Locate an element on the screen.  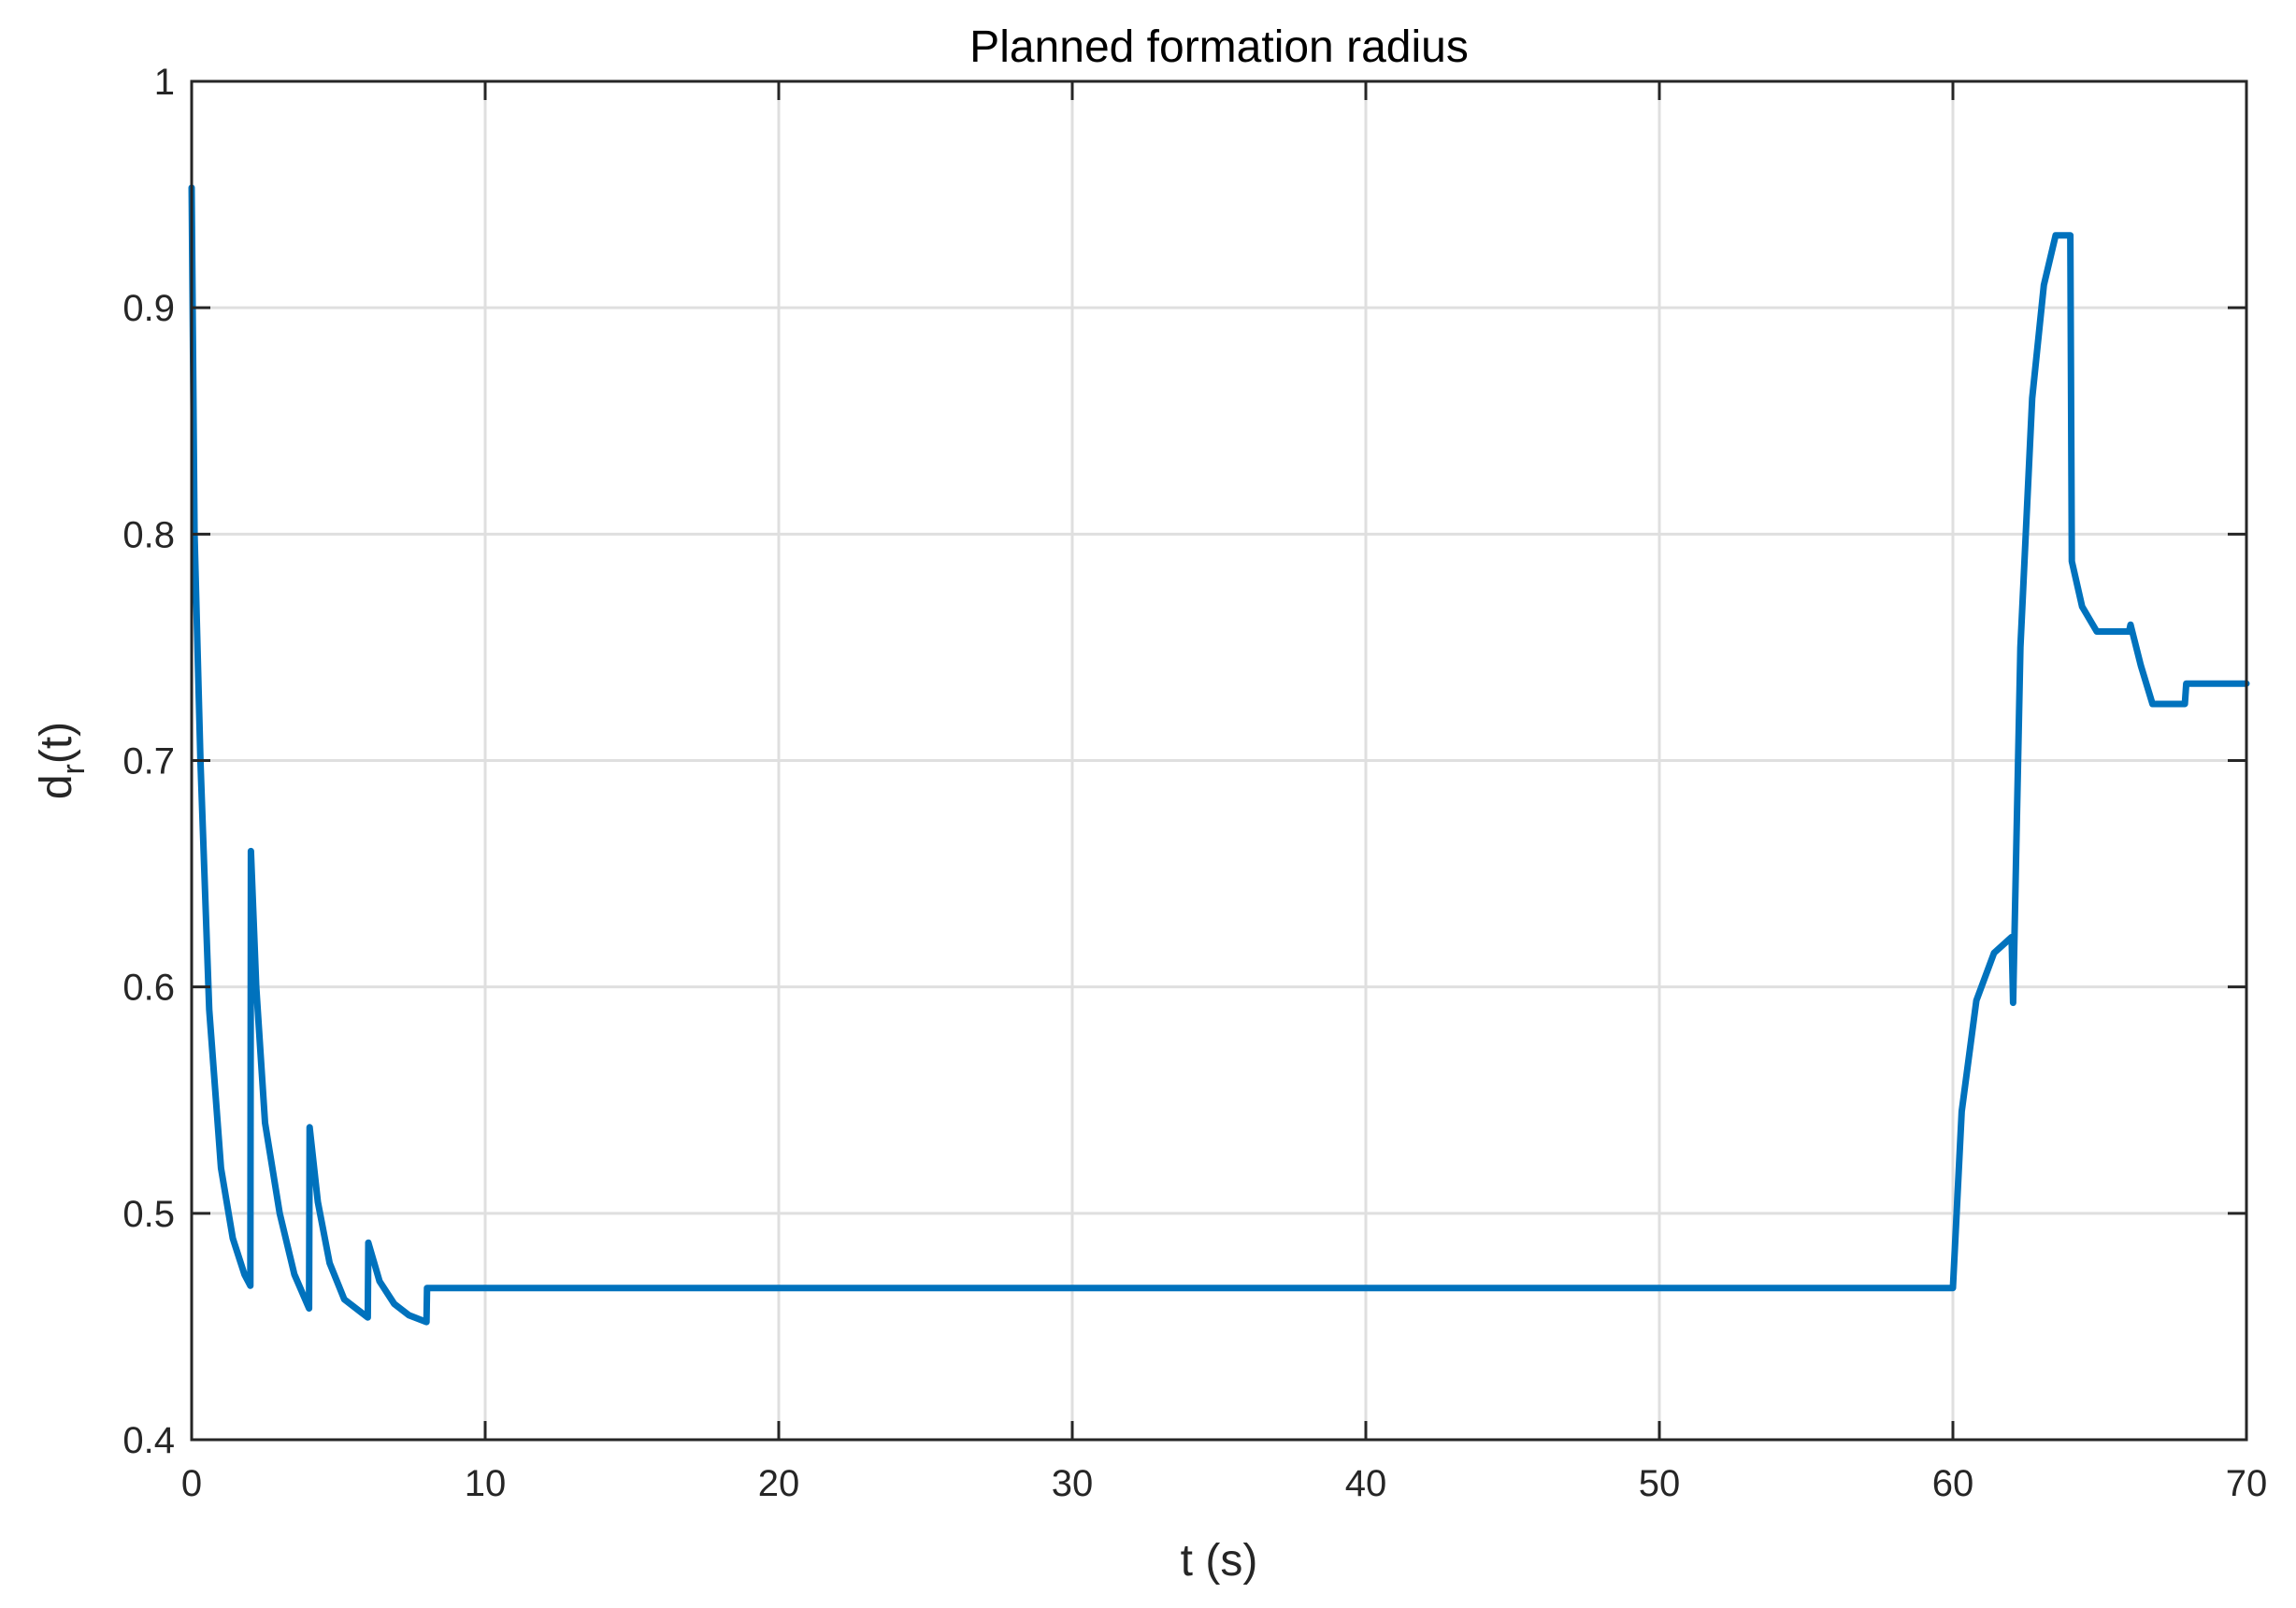
x-tick-label: 30 is located at coordinates (1073, 1483).